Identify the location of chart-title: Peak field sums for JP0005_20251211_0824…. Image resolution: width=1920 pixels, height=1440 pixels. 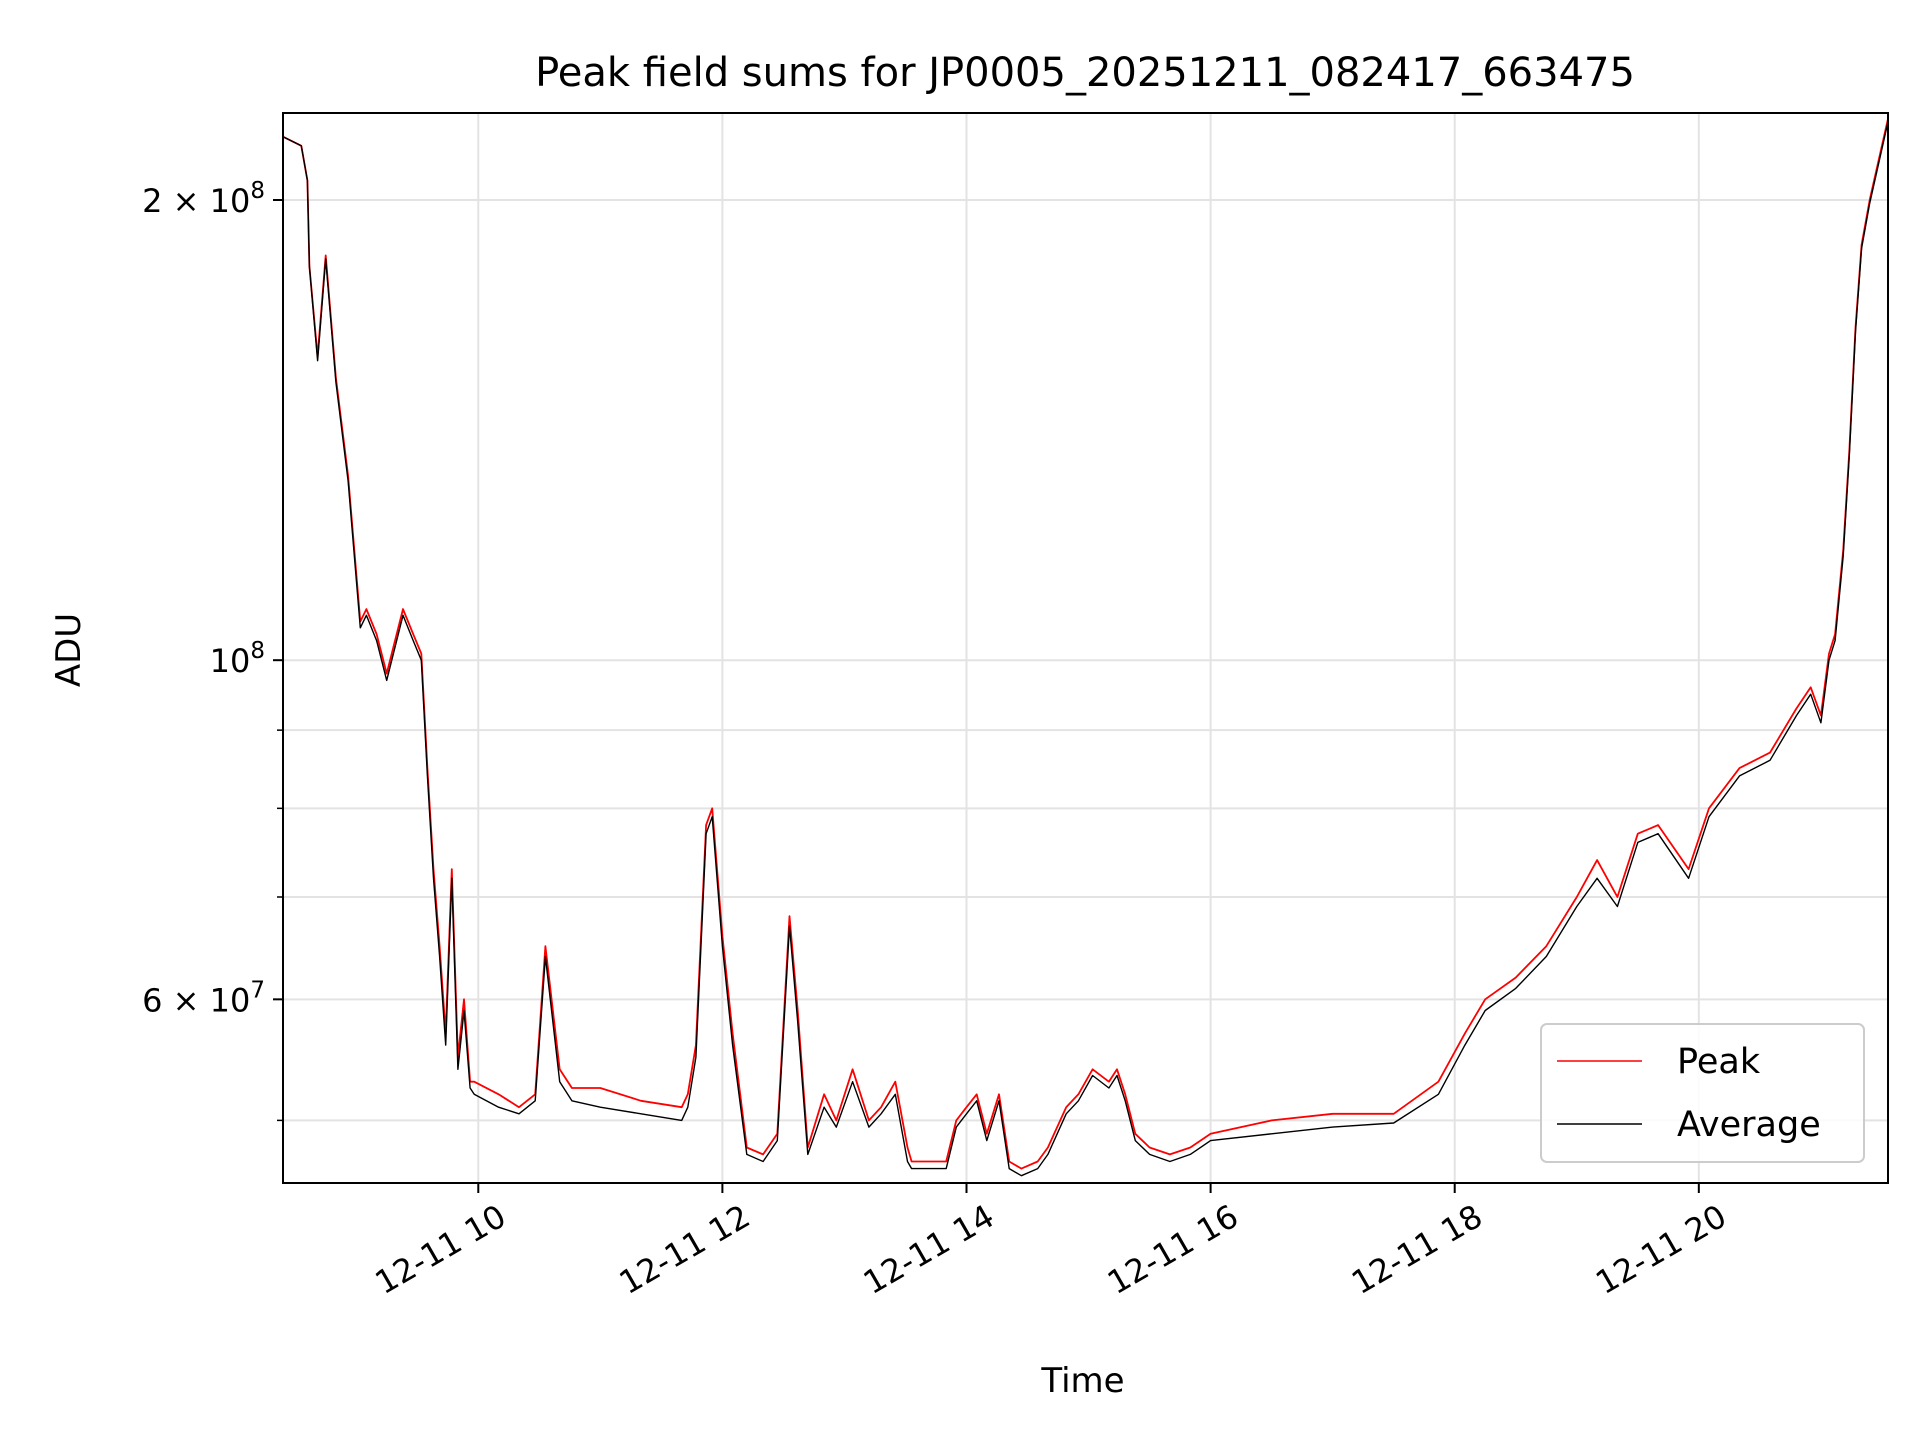
(1085, 73).